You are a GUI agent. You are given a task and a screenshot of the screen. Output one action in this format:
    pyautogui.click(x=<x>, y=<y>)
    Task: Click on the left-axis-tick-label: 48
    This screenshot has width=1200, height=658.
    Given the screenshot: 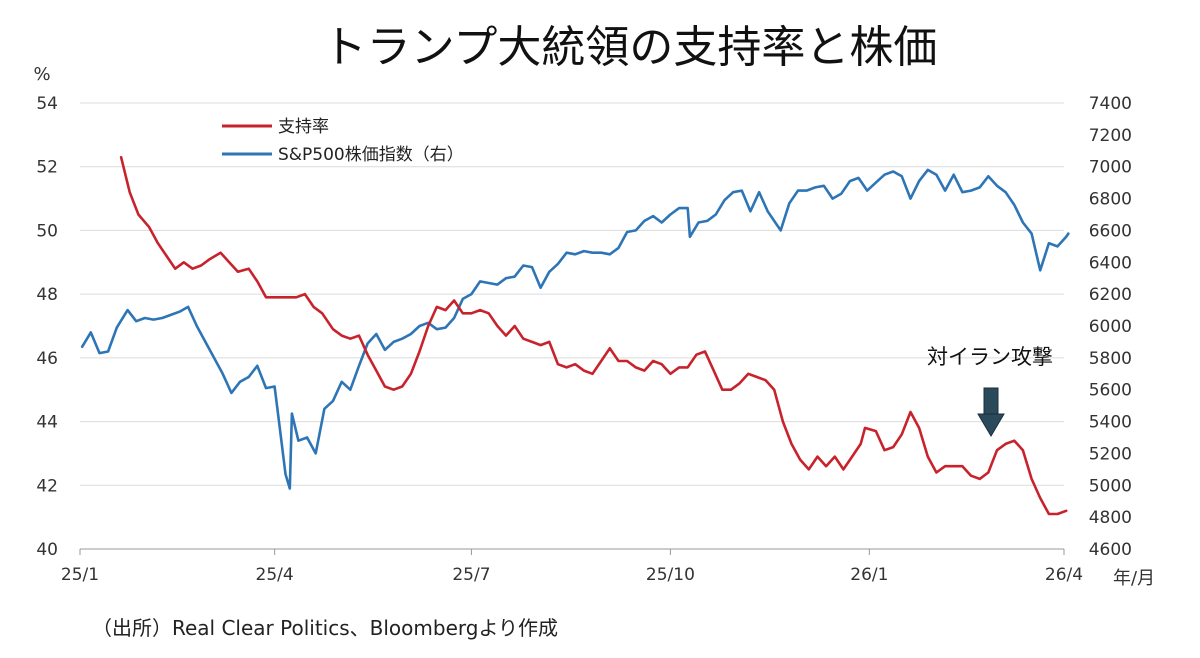 What is the action you would take?
    pyautogui.click(x=47, y=295)
    